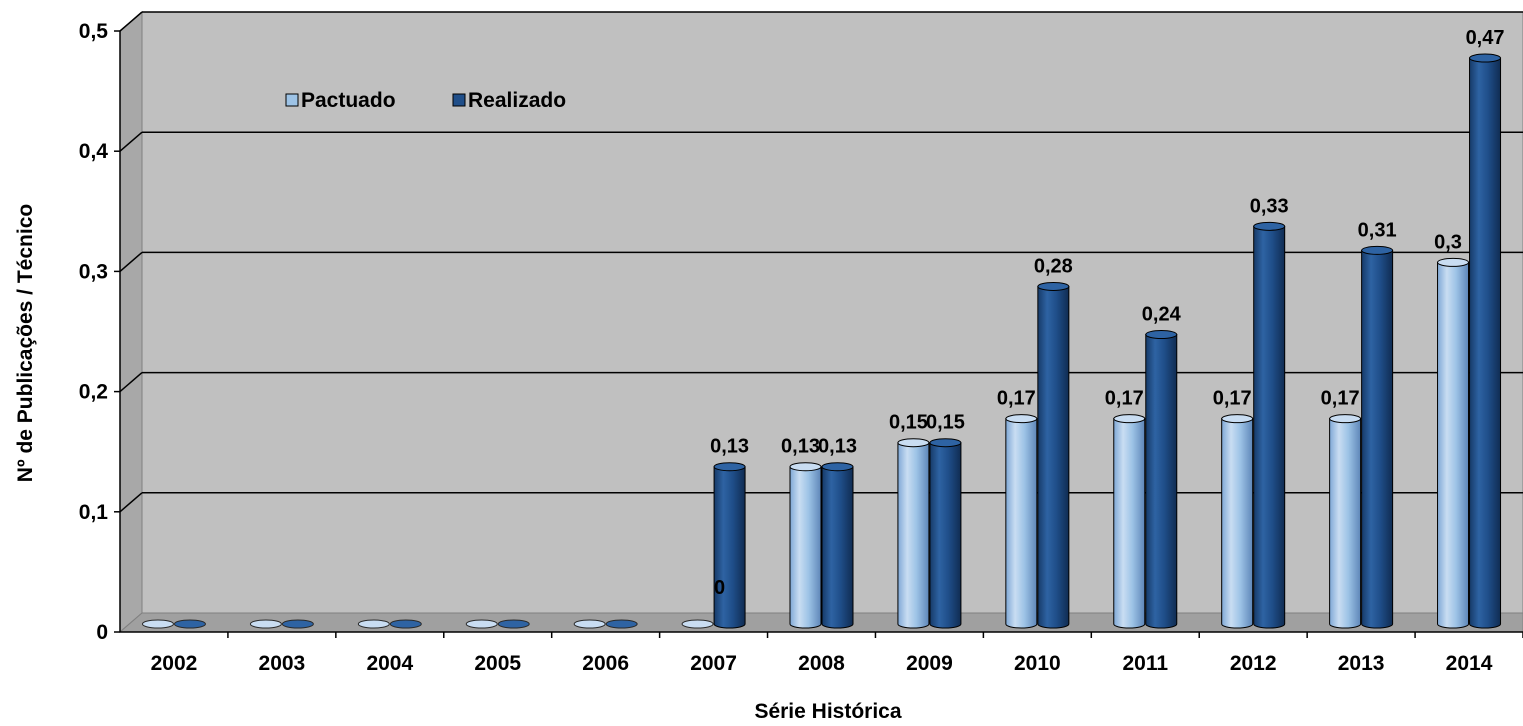  I want to click on y-tick-label: 0,2, so click(93, 392).